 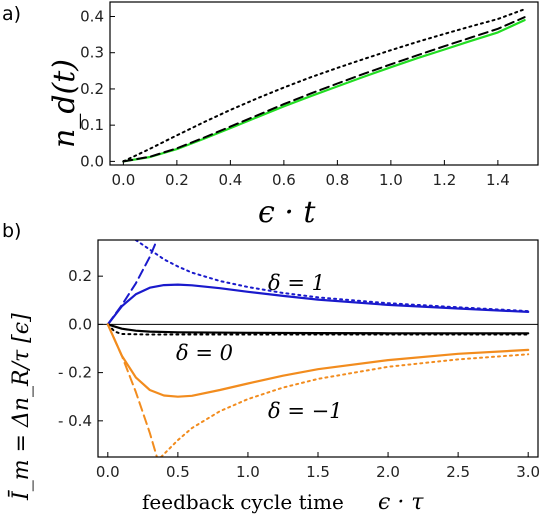 I want to click on panel-a-x-tick-label: 1.2, so click(x=444, y=180).